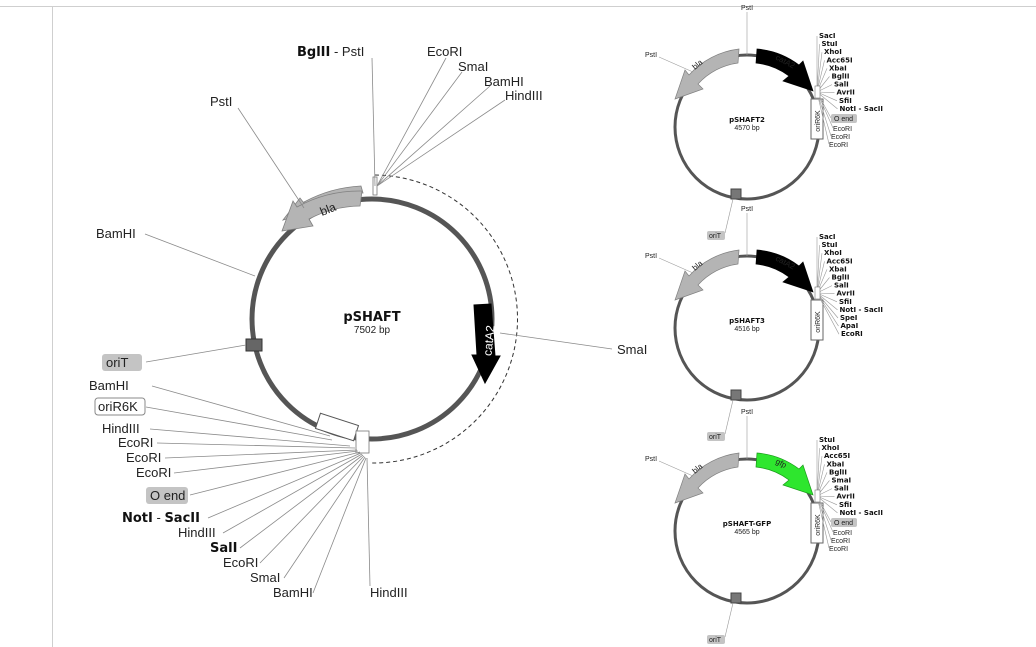  What do you see at coordinates (841, 278) in the screenshot?
I see `p3-mcs-5: BglII` at bounding box center [841, 278].